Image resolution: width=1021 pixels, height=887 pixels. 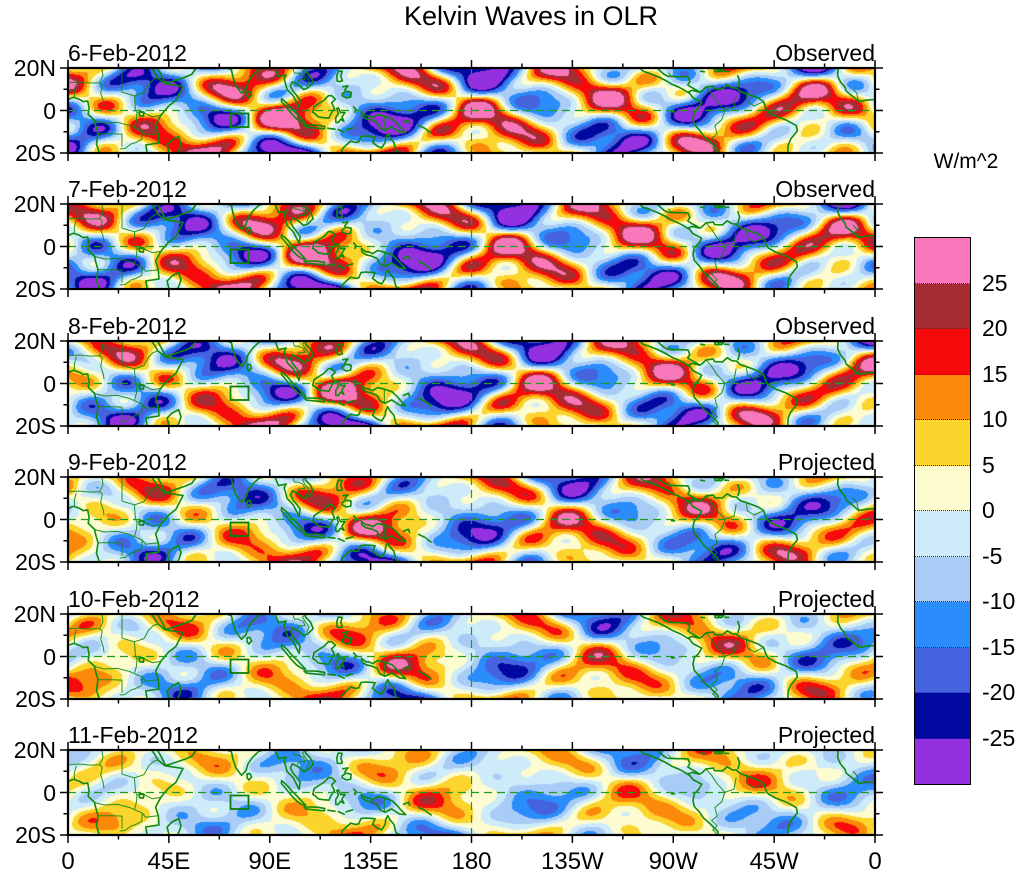 I want to click on colorbar-tick-label: 10, so click(x=995, y=419).